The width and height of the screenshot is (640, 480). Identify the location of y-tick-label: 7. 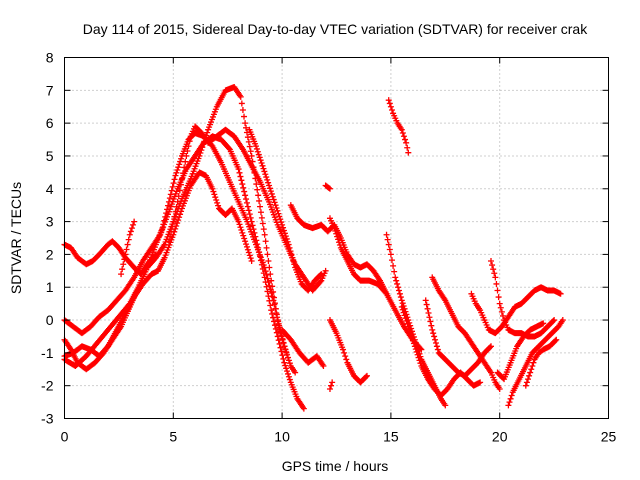
(50, 90).